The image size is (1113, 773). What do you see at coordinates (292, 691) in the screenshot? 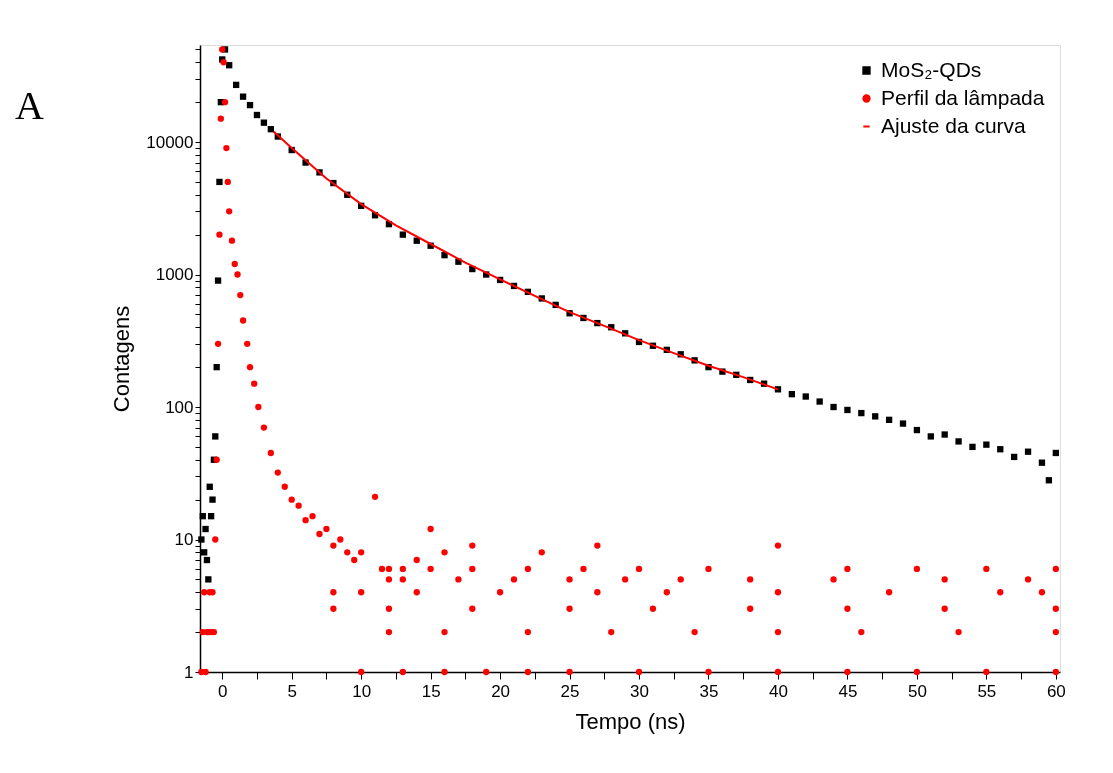
I see `x-tick-label: 5` at bounding box center [292, 691].